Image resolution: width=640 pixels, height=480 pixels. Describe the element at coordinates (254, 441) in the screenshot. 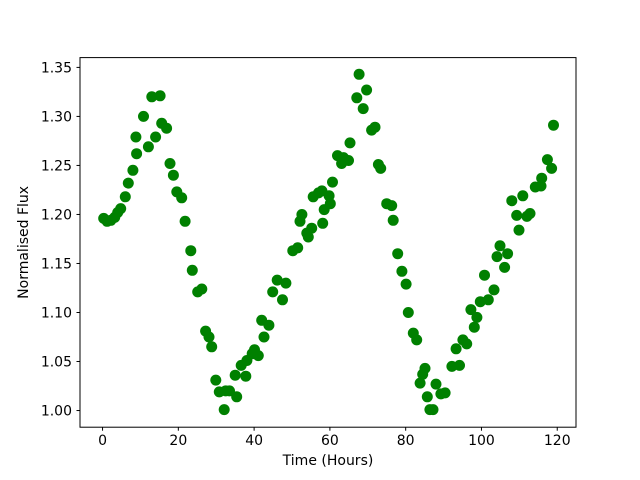

I see `x-tick-label: 40` at that location.